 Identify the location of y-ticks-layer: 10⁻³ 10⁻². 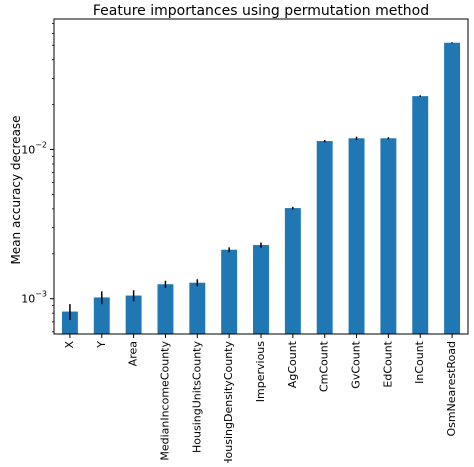
(37, 178).